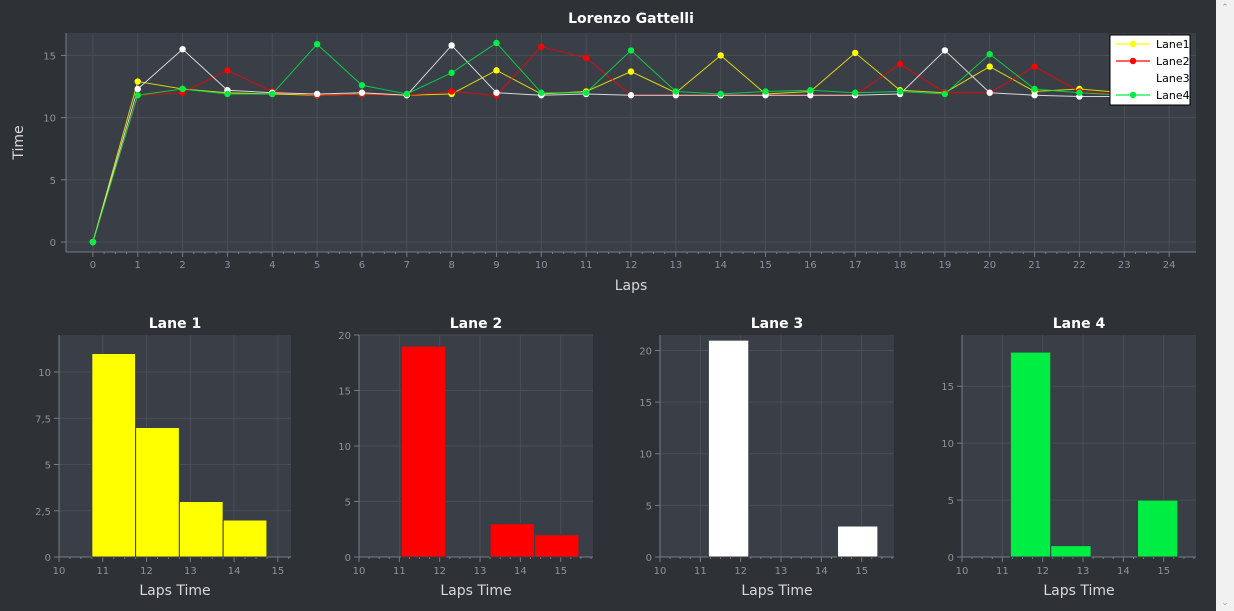  Describe the element at coordinates (43, 419) in the screenshot. I see `y-tick-label: 7,5` at that location.